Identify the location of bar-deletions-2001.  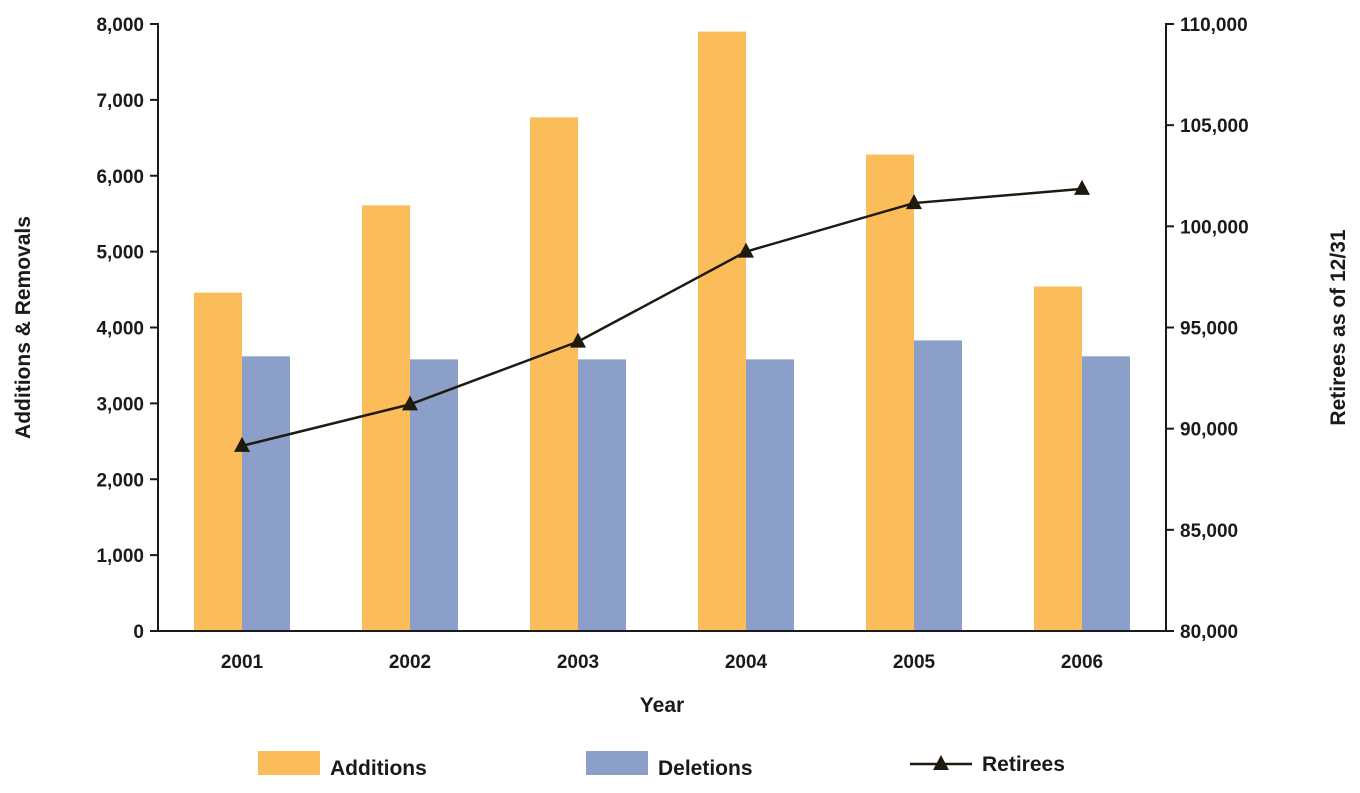
(266, 493).